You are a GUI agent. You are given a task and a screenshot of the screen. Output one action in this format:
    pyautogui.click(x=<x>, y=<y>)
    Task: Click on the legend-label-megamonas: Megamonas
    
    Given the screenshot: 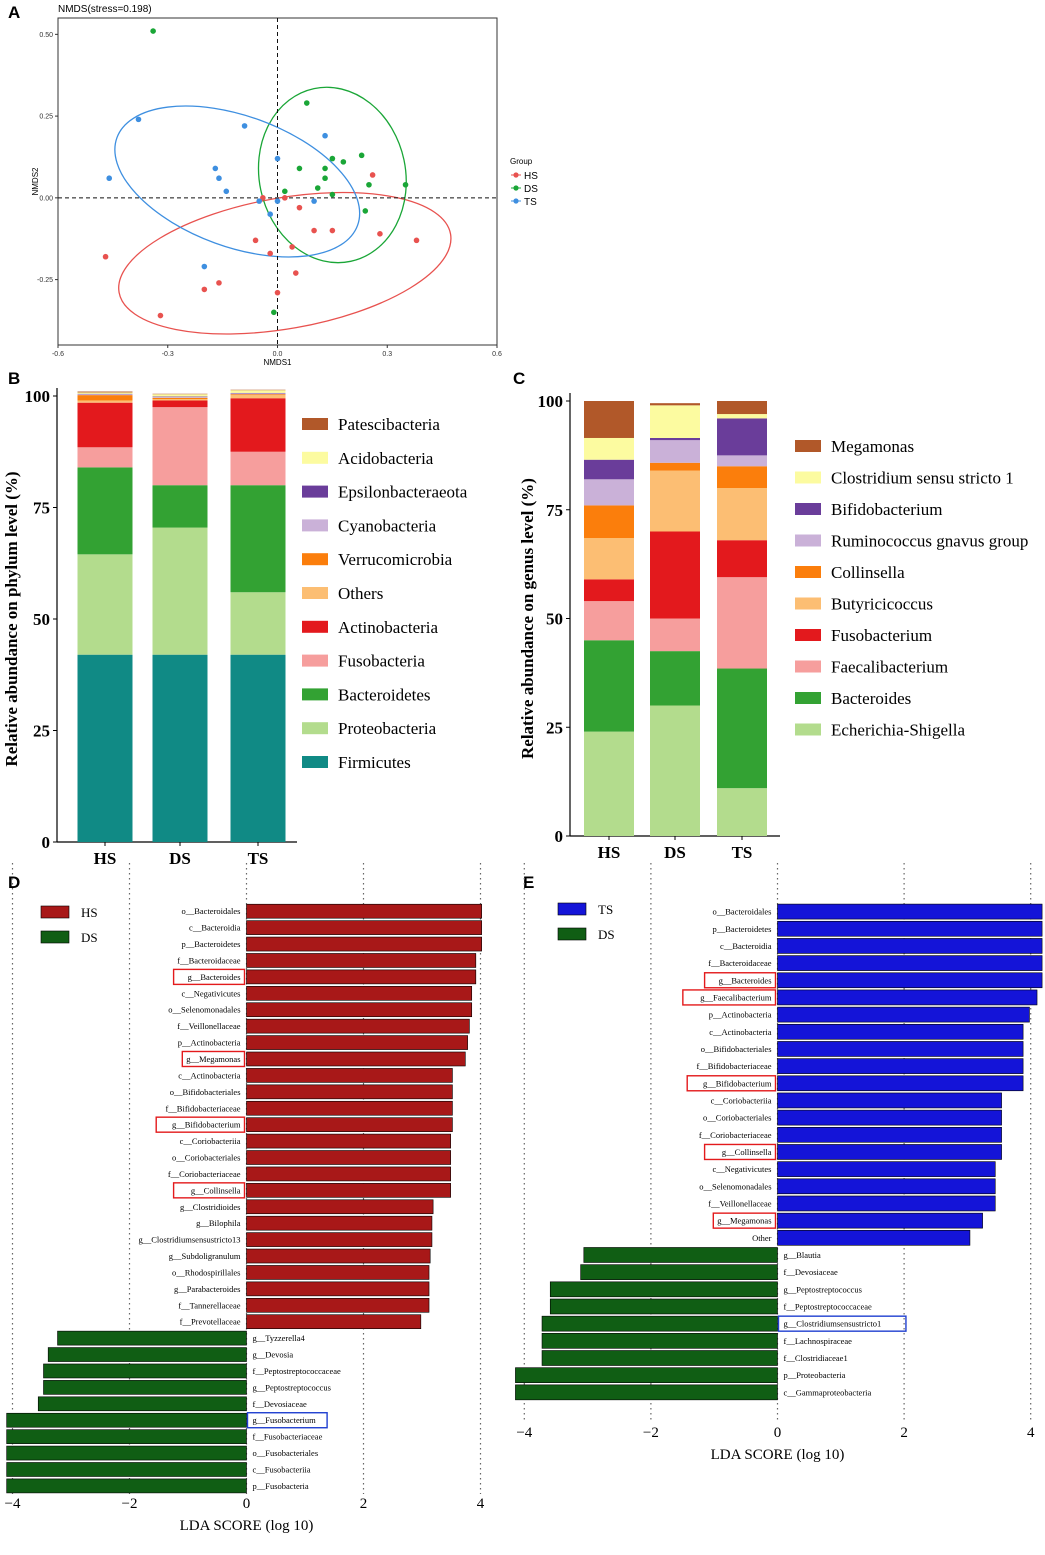 What is the action you would take?
    pyautogui.click(x=872, y=446)
    